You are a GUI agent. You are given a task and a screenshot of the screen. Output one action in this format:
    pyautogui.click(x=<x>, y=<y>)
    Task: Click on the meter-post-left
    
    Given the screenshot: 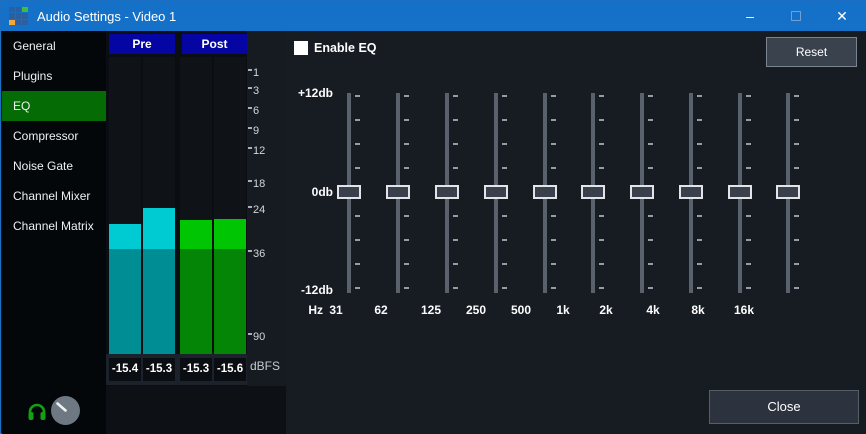 What is the action you would take?
    pyautogui.click(x=196, y=207)
    